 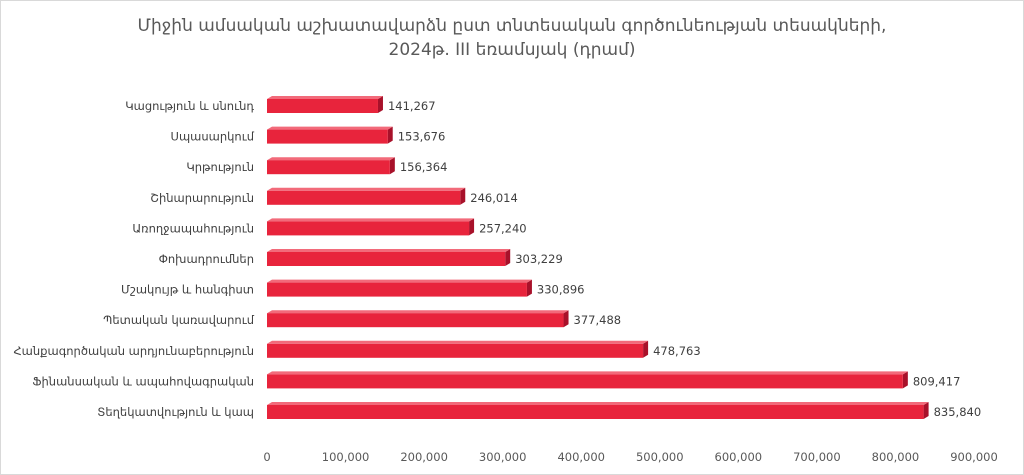 What do you see at coordinates (677, 351) in the screenshot?
I see `value-label: 478,763` at bounding box center [677, 351].